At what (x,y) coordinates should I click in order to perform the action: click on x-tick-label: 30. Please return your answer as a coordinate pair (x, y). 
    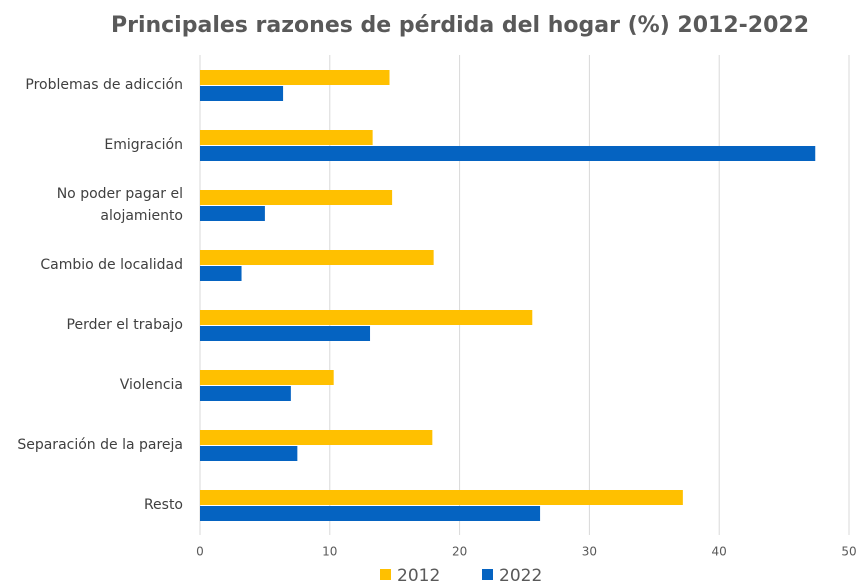
    Looking at the image, I should click on (589, 552).